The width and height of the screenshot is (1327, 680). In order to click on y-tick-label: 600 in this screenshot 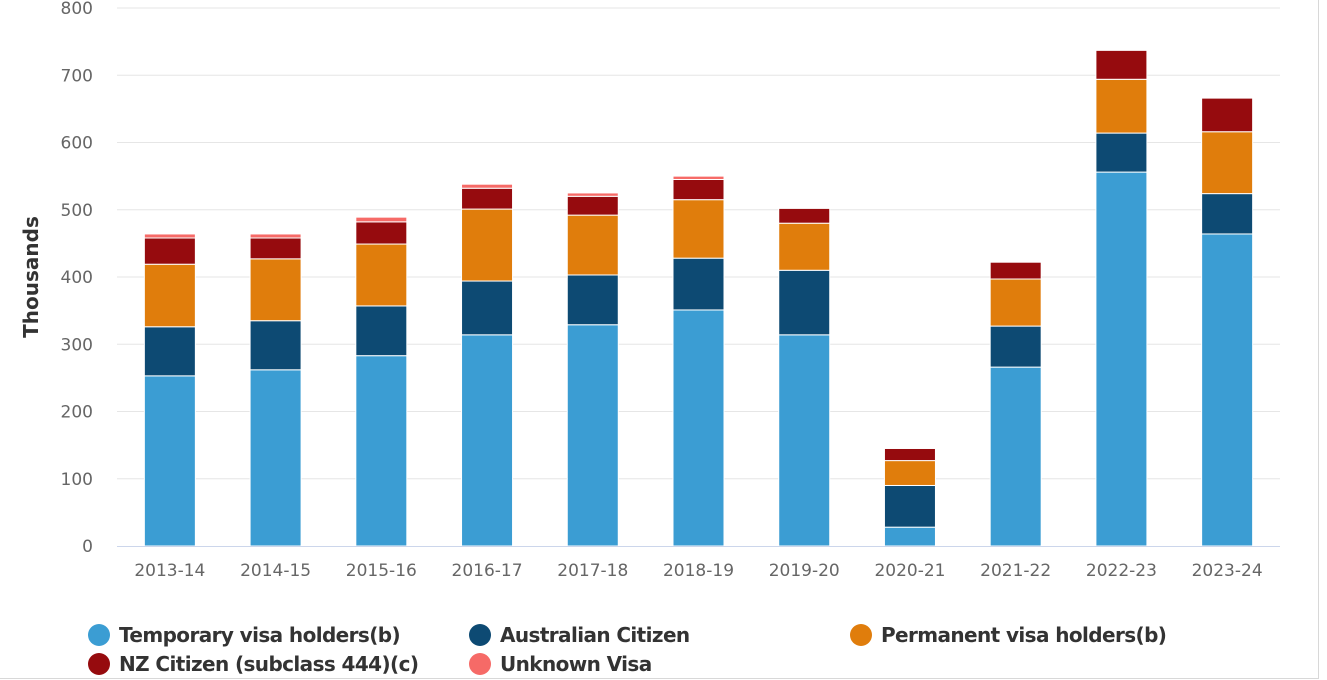, I will do `click(77, 144)`.